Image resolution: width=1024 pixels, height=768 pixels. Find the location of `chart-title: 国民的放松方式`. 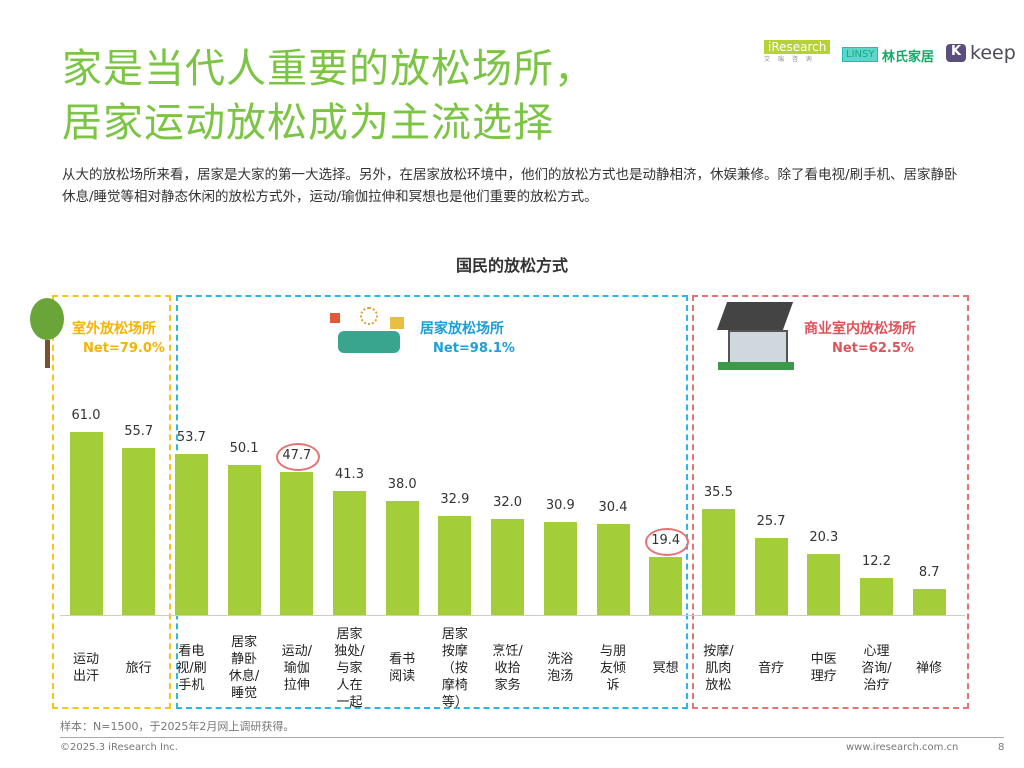

chart-title: 国民的放松方式 is located at coordinates (511, 265).